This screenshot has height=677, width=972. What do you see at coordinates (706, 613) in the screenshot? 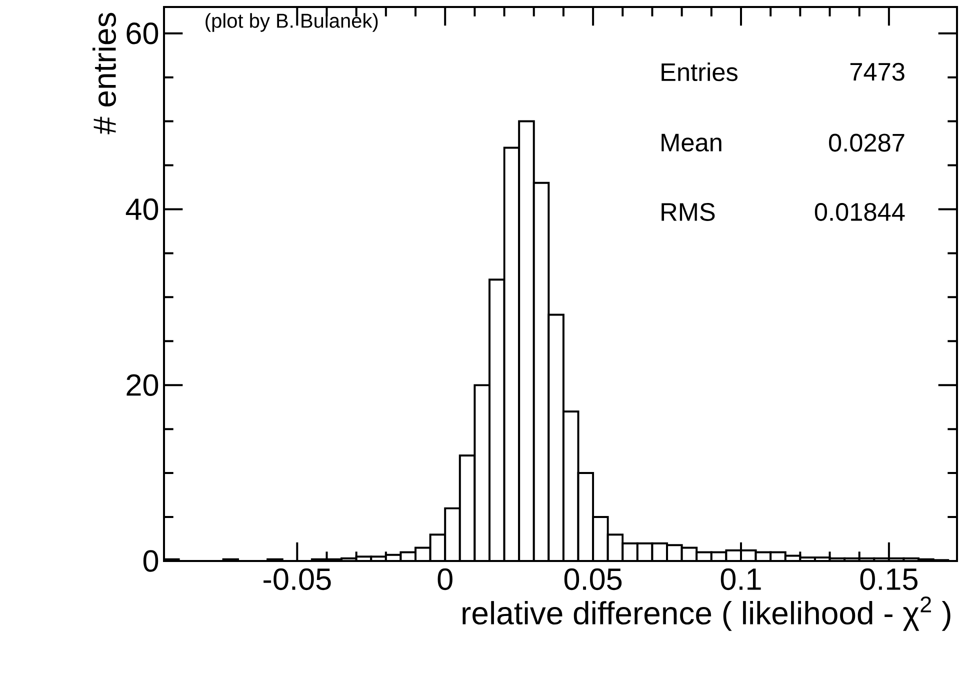
I see `x-axis-title: relative difference ( likelihood - χ$^{2}$ )` at bounding box center [706, 613].